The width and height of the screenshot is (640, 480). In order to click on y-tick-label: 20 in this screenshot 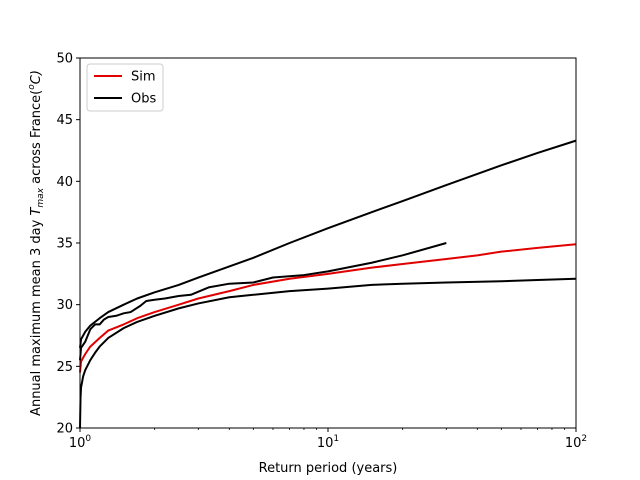, I will do `click(64, 429)`.